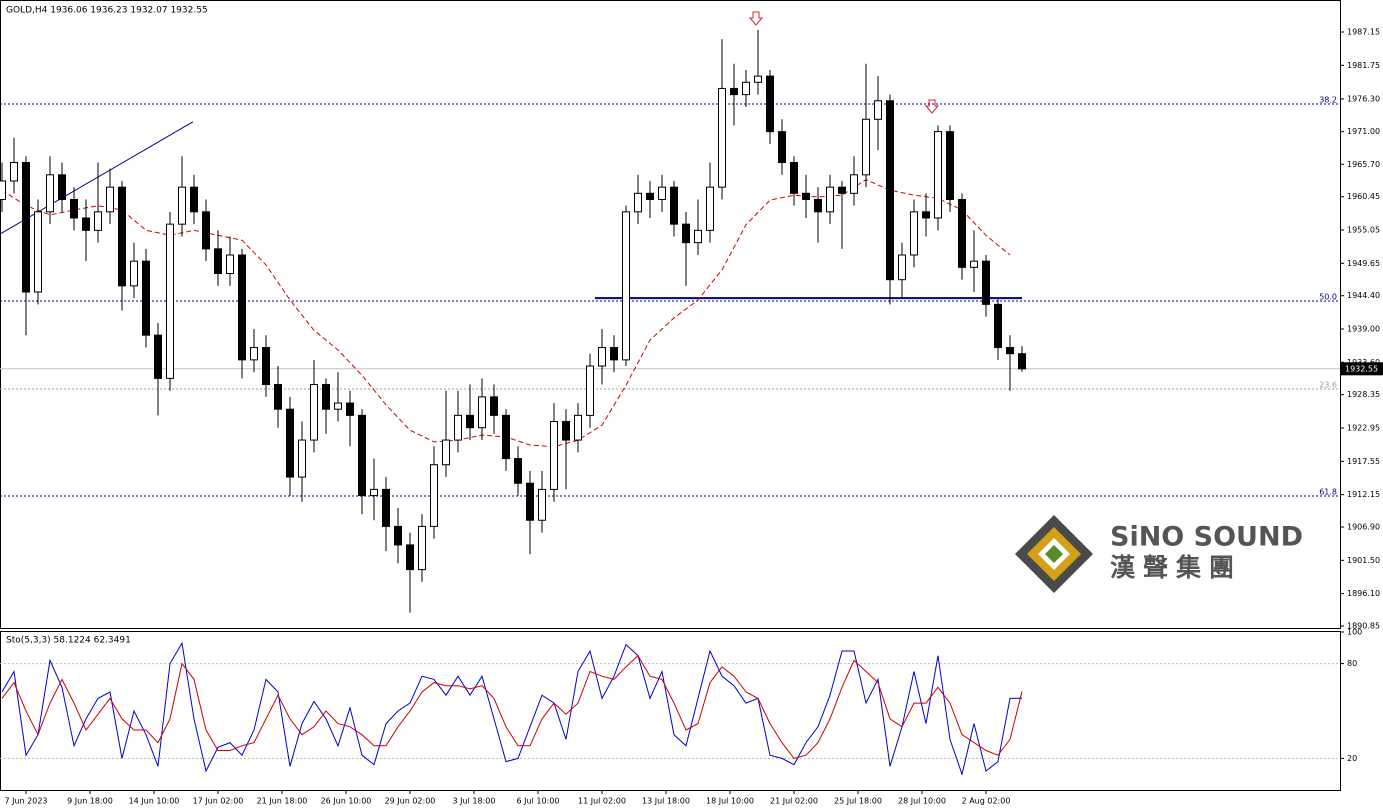 Image resolution: width=1383 pixels, height=811 pixels. Describe the element at coordinates (68, 641) in the screenshot. I see `indicator-title: Sto(5,3,3) 58.1224 62.3491` at that location.